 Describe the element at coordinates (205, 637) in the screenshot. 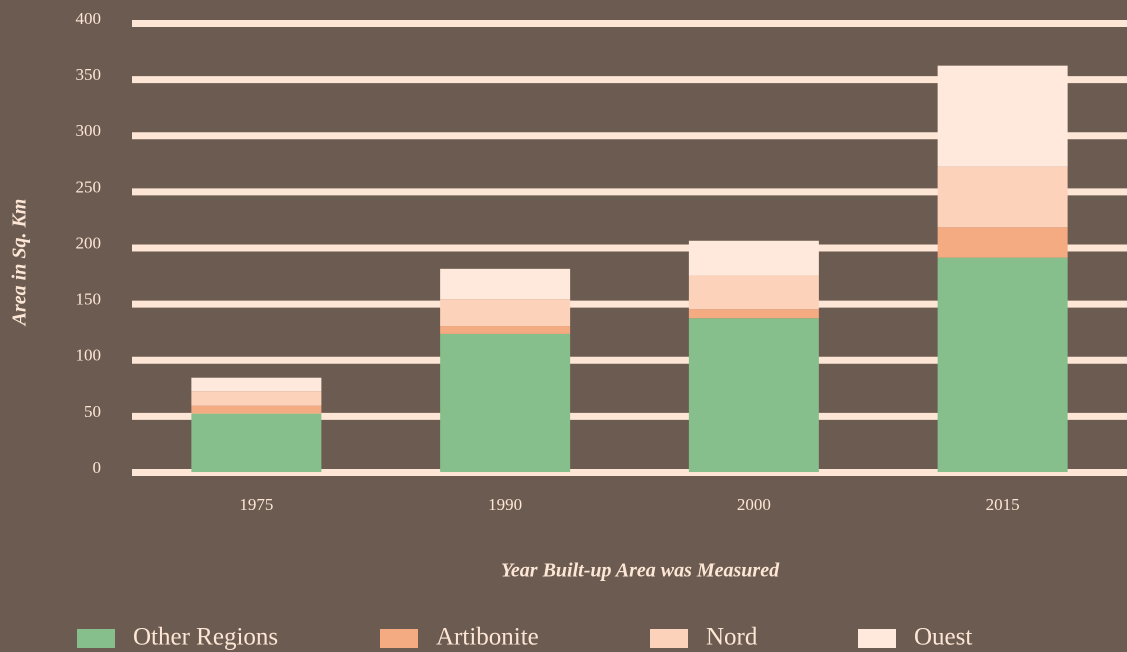

I see `legend-label: Other Regions` at that location.